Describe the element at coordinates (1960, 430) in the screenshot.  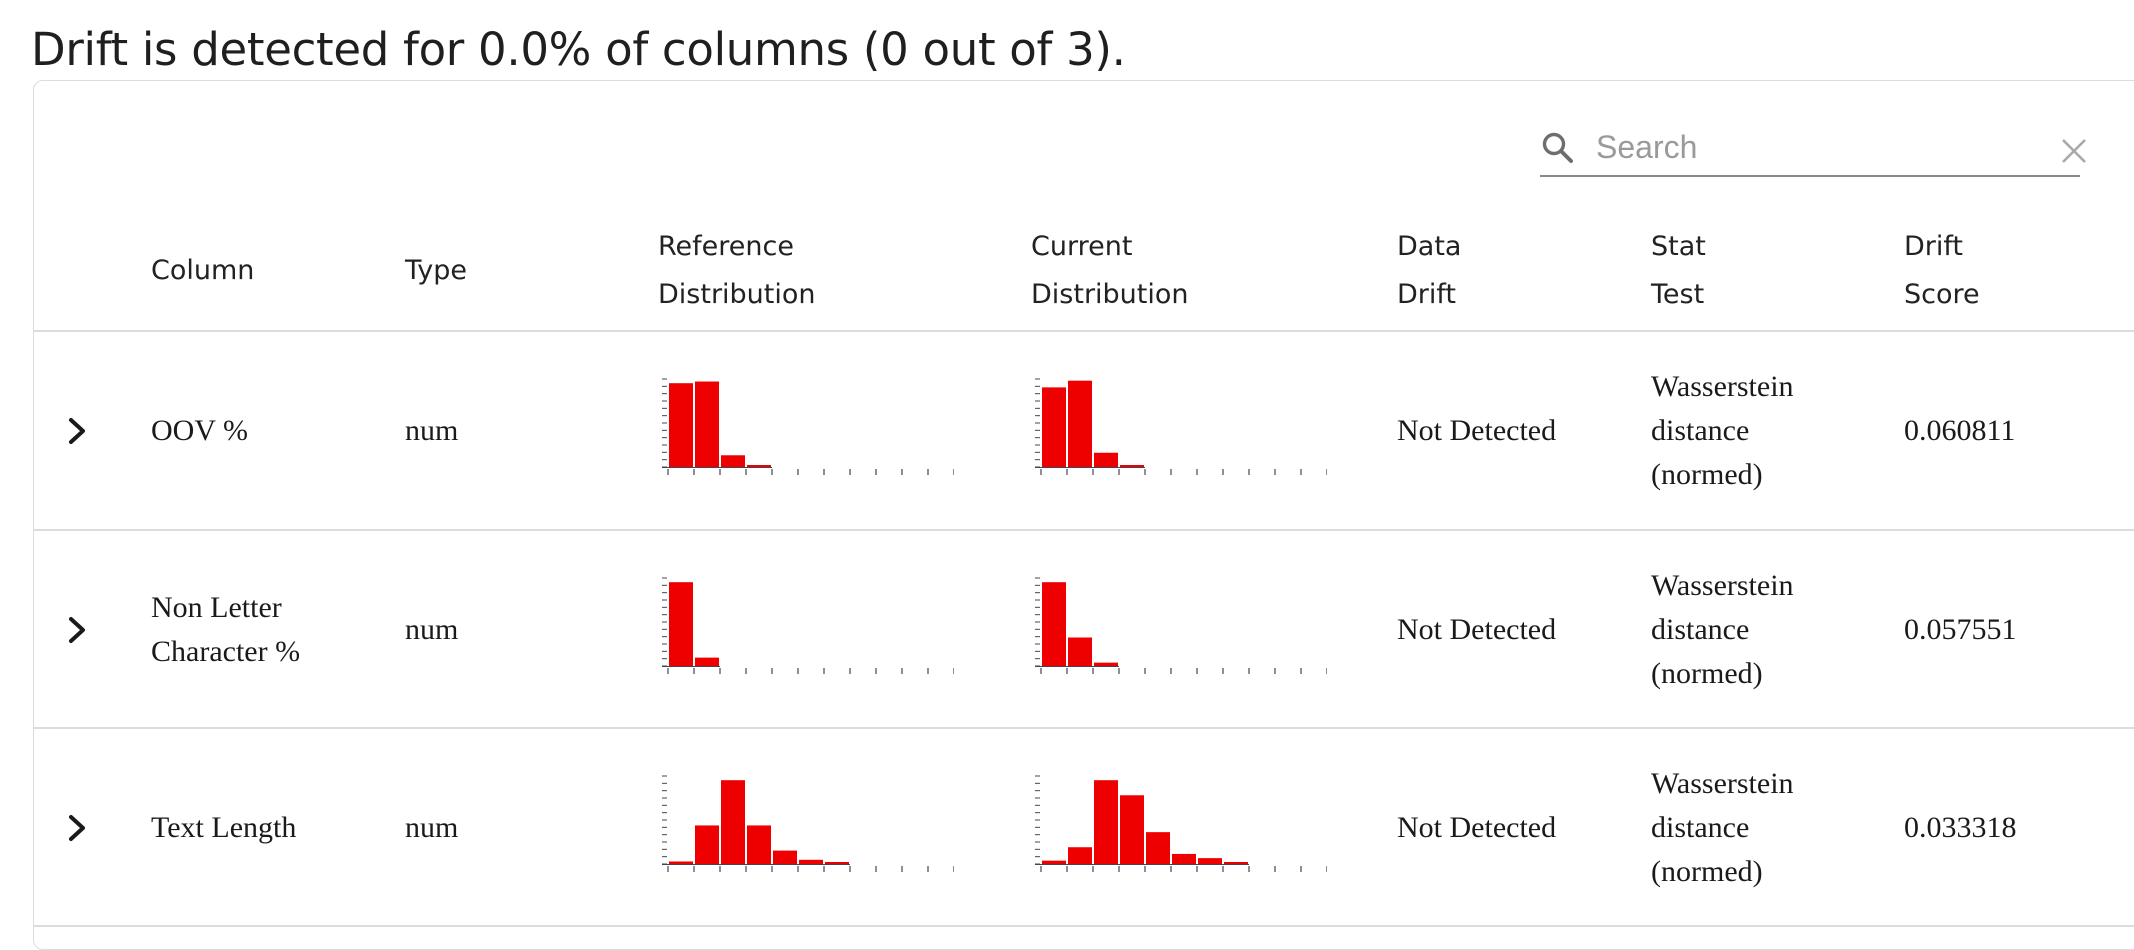
I see `drift-score: 0.060811` at that location.